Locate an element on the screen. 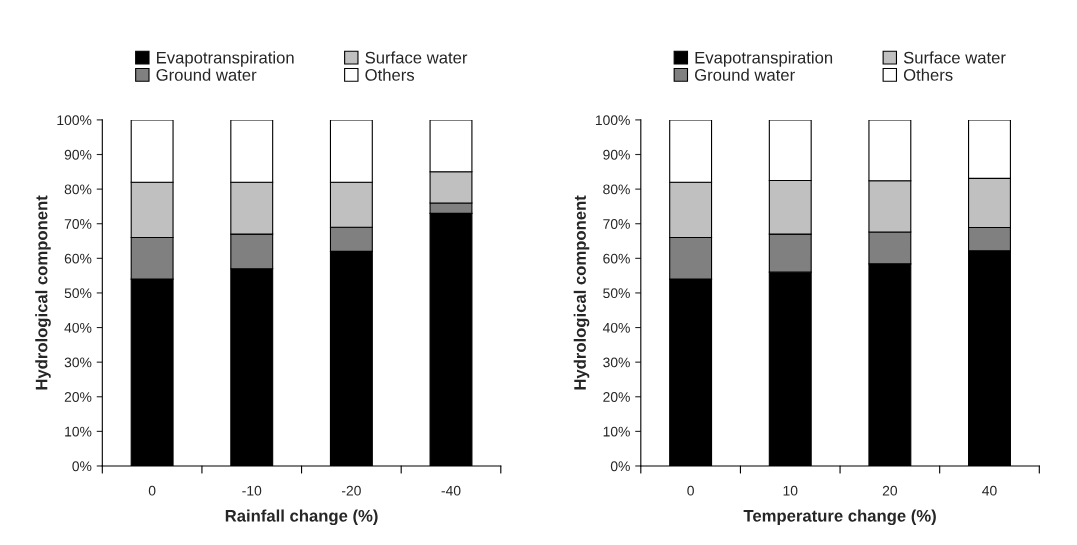  x-tick-label: 20 is located at coordinates (890, 490).